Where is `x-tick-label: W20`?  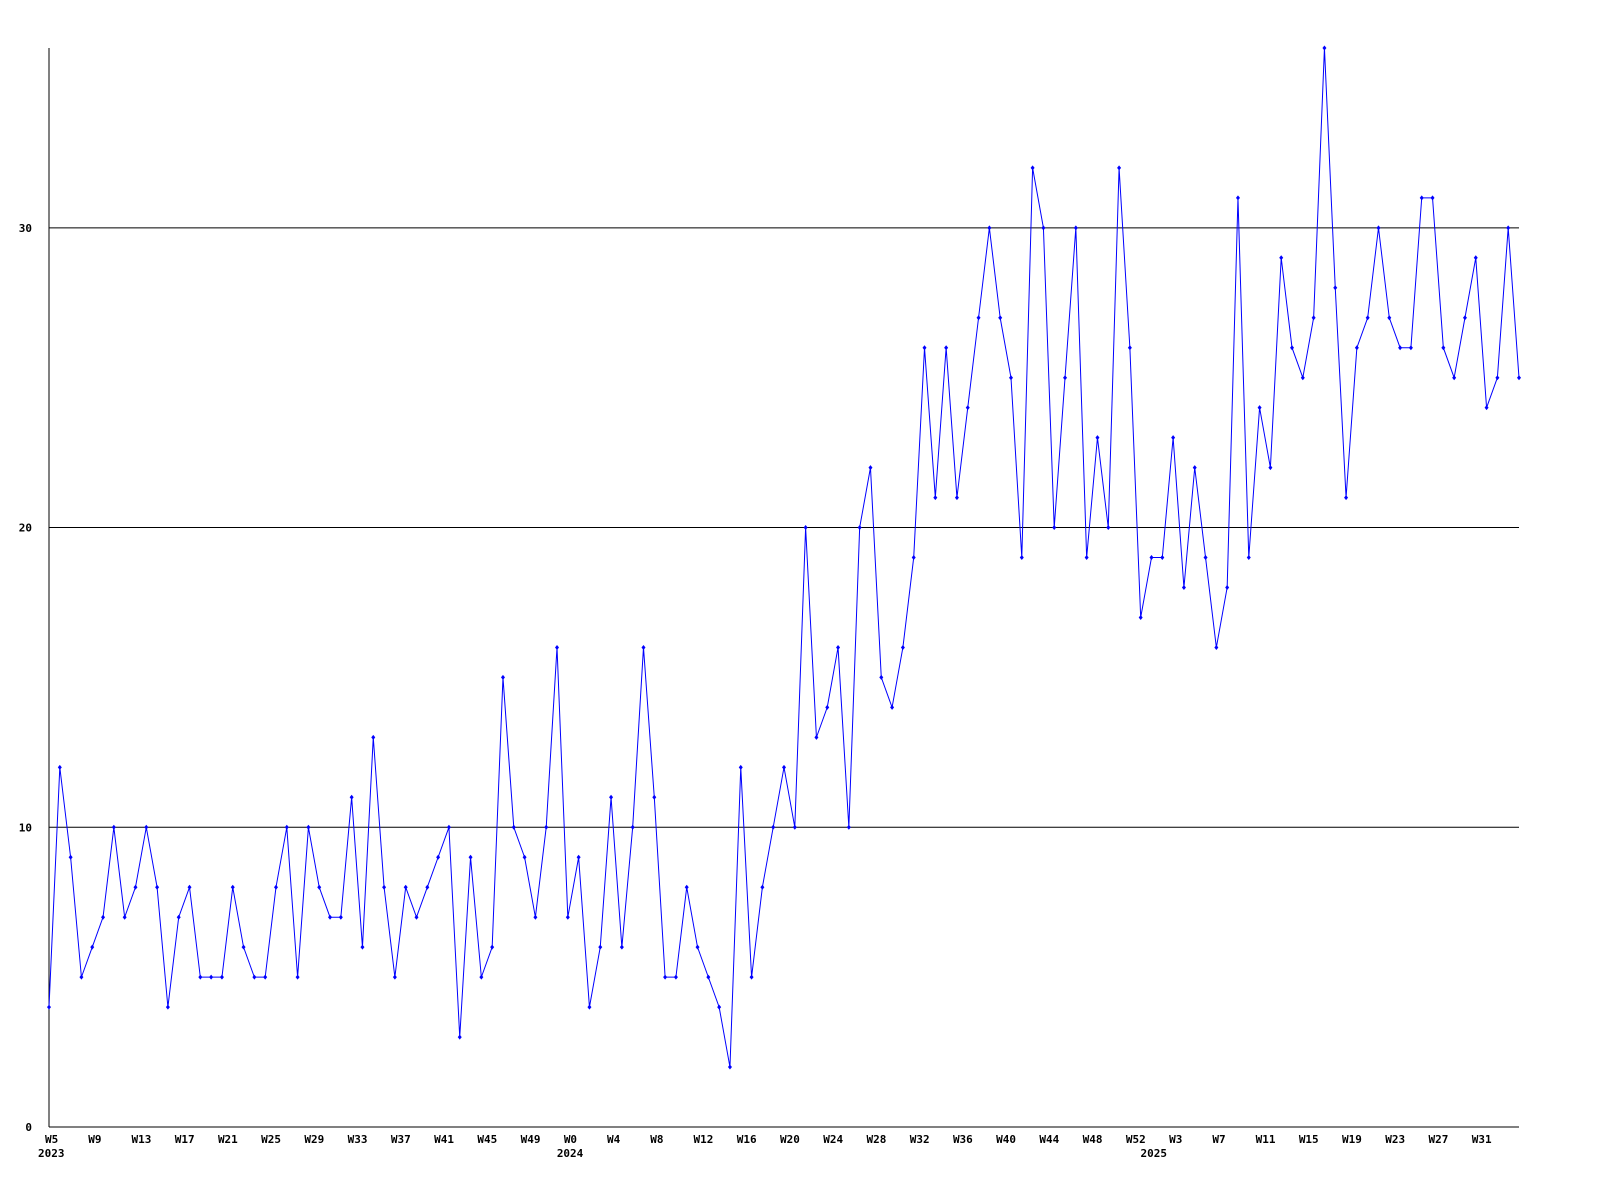 x-tick-label: W20 is located at coordinates (790, 1139).